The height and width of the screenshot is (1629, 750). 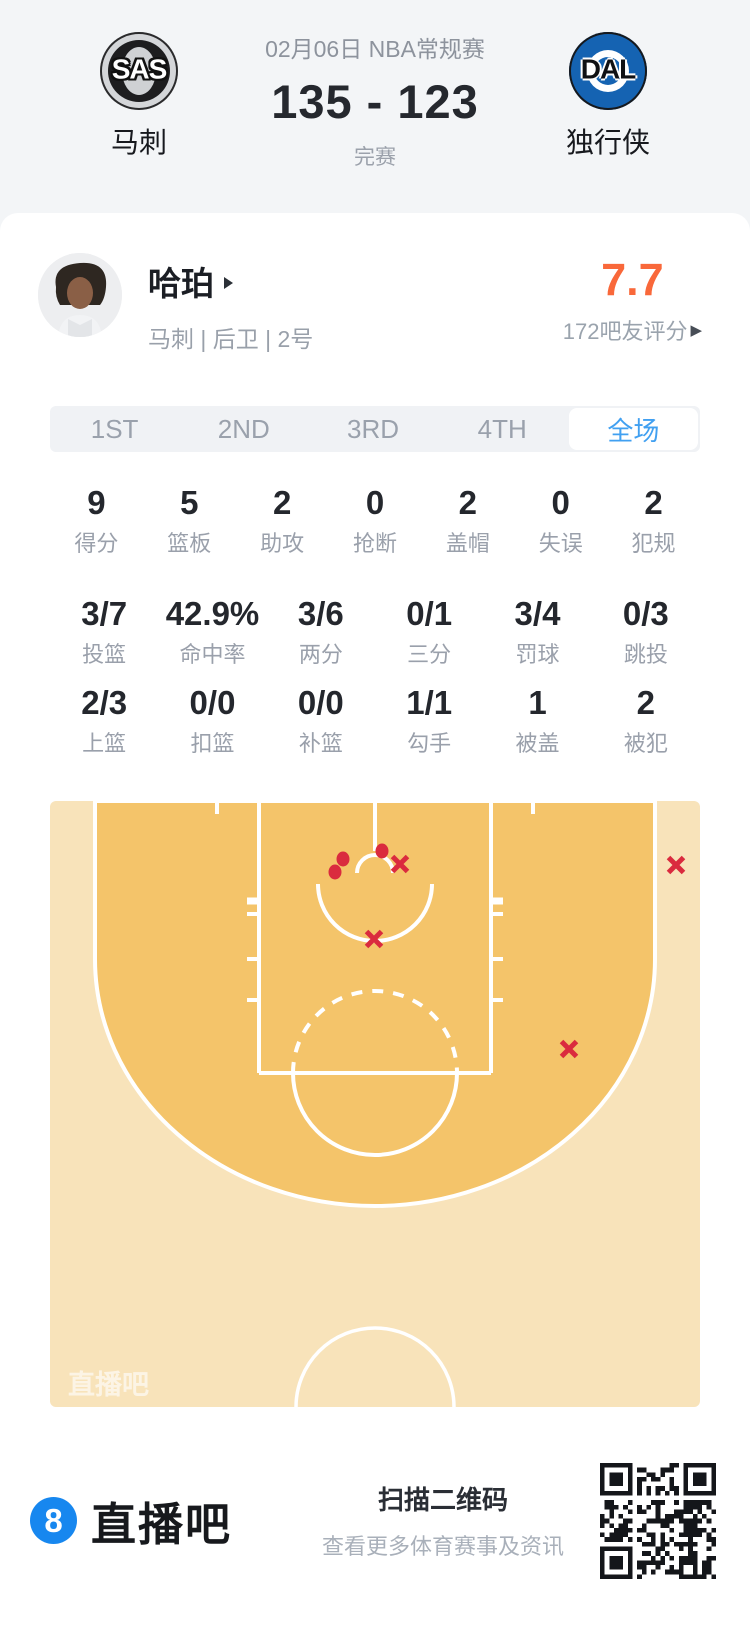 What do you see at coordinates (189, 502) in the screenshot?
I see `stat-value: 5` at bounding box center [189, 502].